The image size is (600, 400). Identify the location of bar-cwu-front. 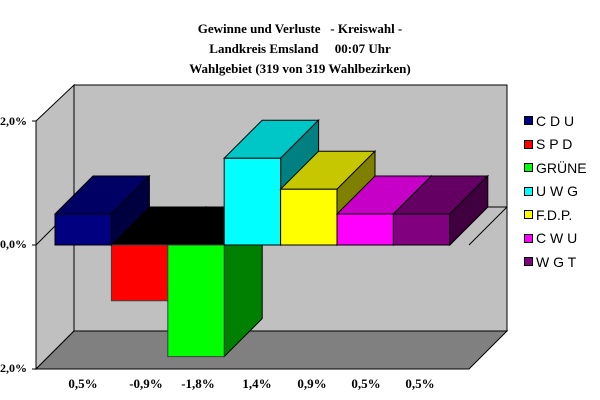
(365, 229).